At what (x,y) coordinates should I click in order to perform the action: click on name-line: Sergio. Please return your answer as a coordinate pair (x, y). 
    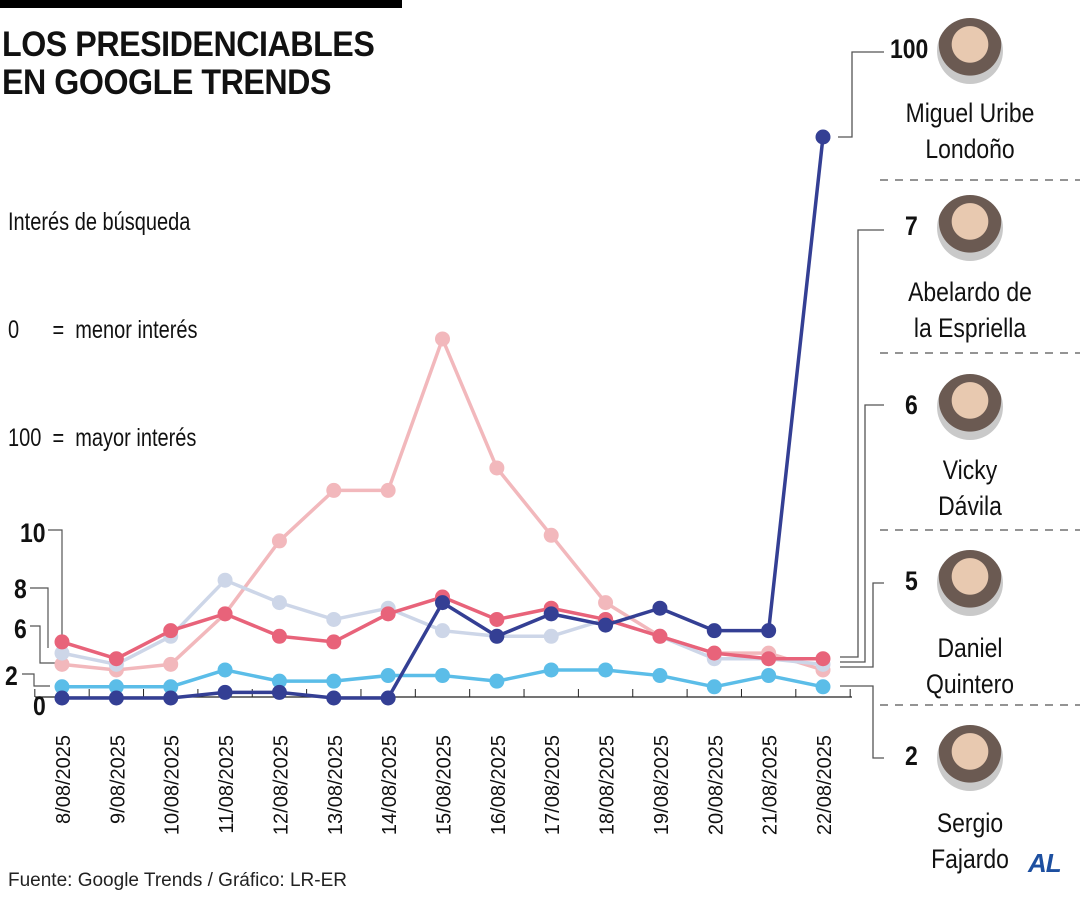
    Looking at the image, I should click on (970, 823).